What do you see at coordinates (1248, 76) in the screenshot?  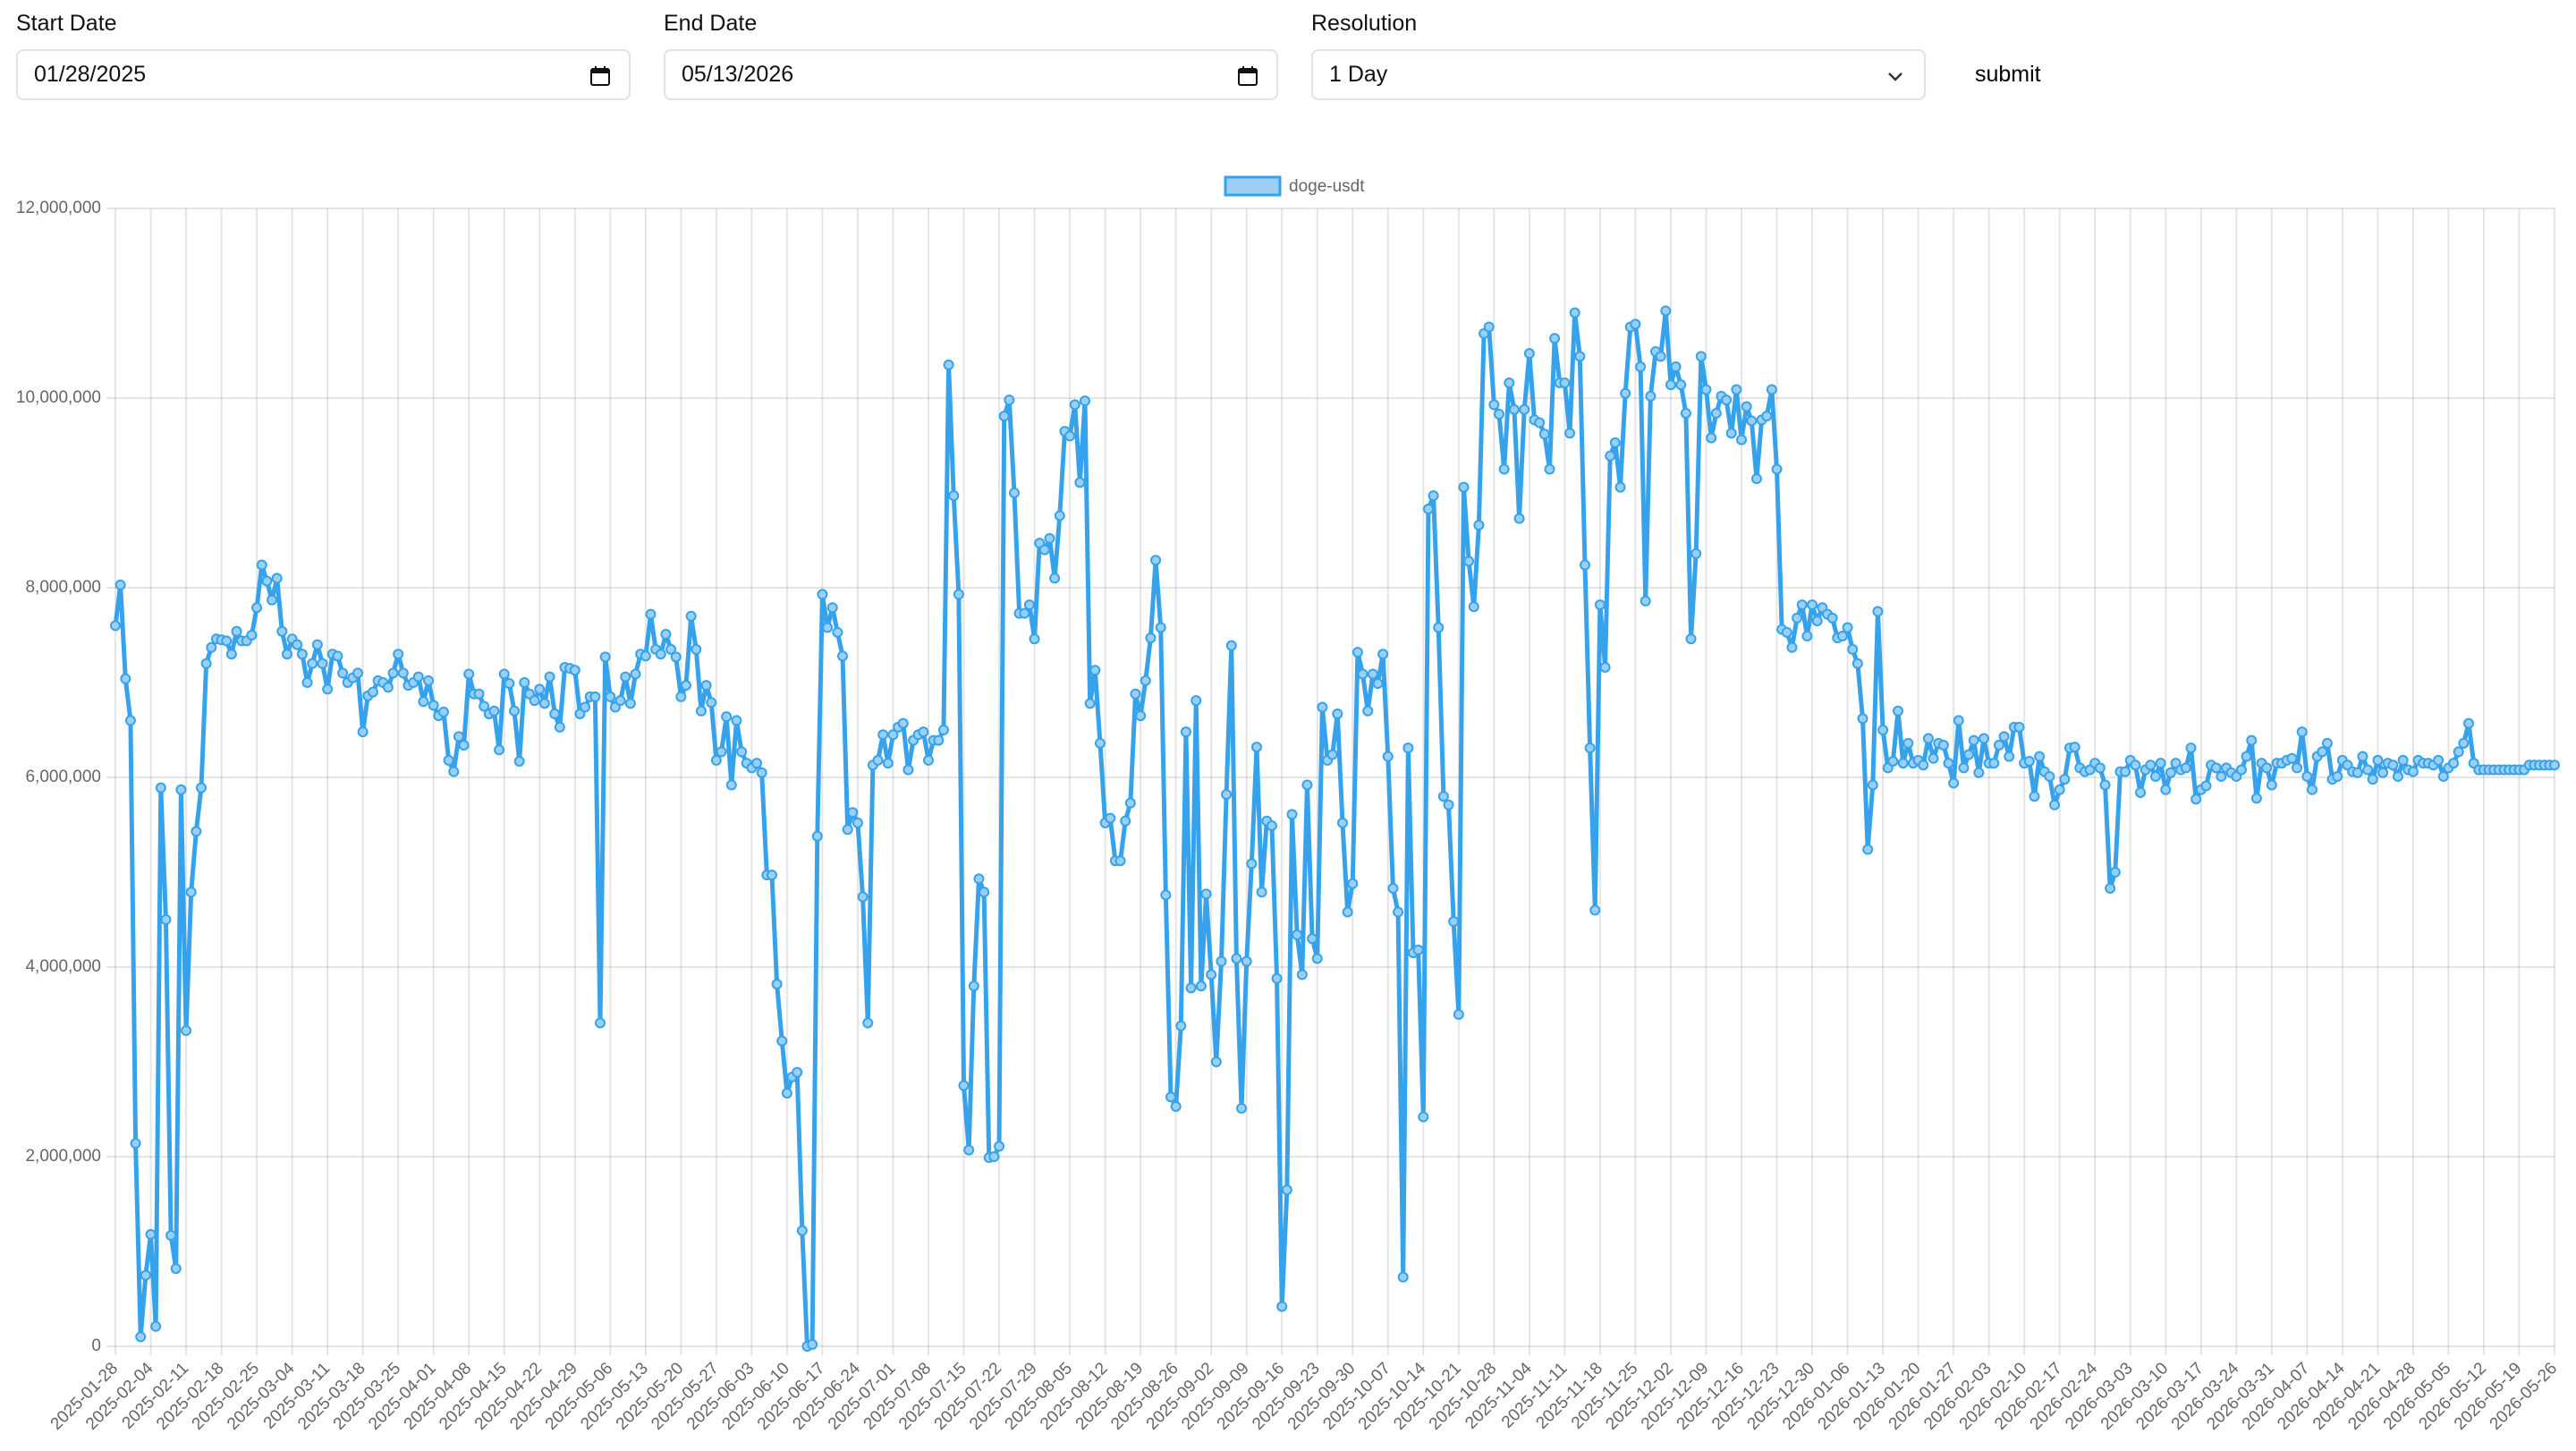 I see `calendar-icon` at bounding box center [1248, 76].